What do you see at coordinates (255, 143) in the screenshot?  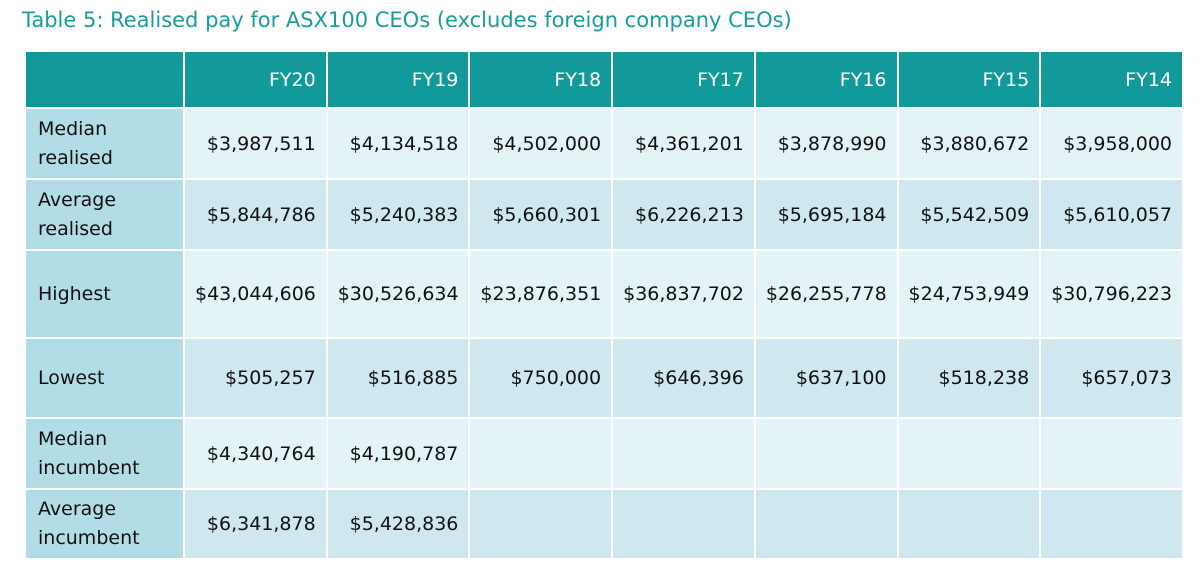 I see `table-cell: $3,987,511` at bounding box center [255, 143].